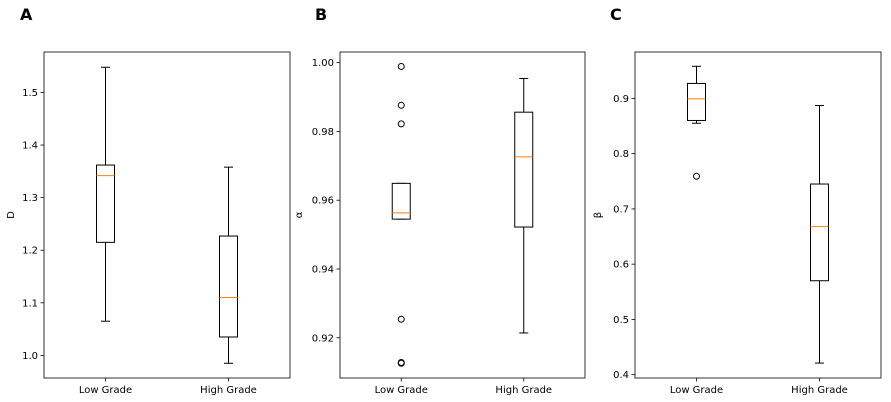 This screenshot has width=891, height=402. I want to click on y-tick-label: 0.5, so click(621, 320).